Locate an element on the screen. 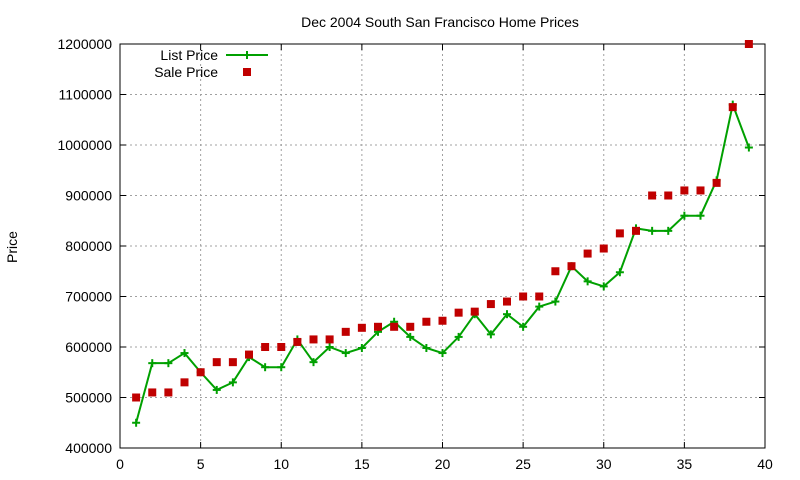 The width and height of the screenshot is (800, 480). x-tick-label: 5 is located at coordinates (201, 464).